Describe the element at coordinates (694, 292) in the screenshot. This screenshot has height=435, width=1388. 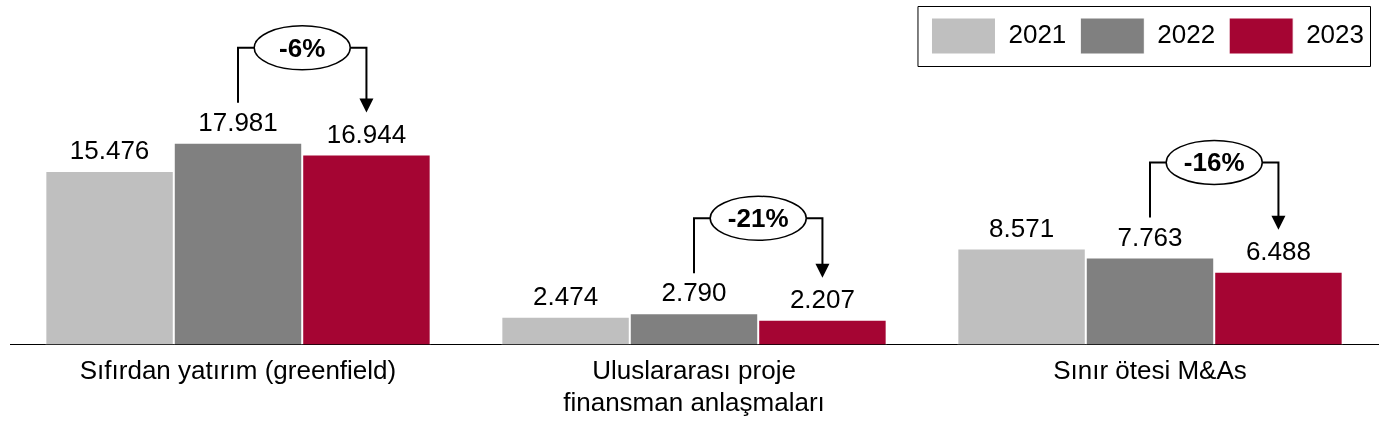
I see `data-label: 2.790` at that location.